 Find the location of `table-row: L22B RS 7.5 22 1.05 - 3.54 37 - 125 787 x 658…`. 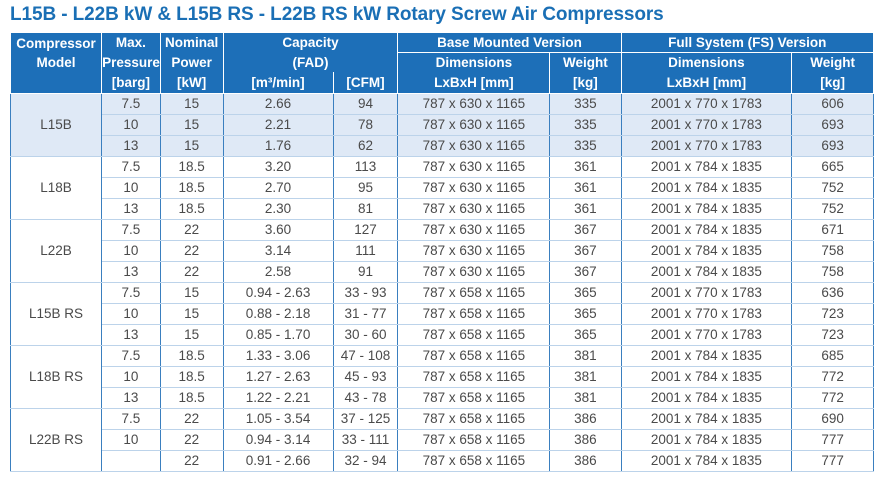

table-row: L22B RS 7.5 22 1.05 - 3.54 37 - 125 787 x 658… is located at coordinates (441, 440).